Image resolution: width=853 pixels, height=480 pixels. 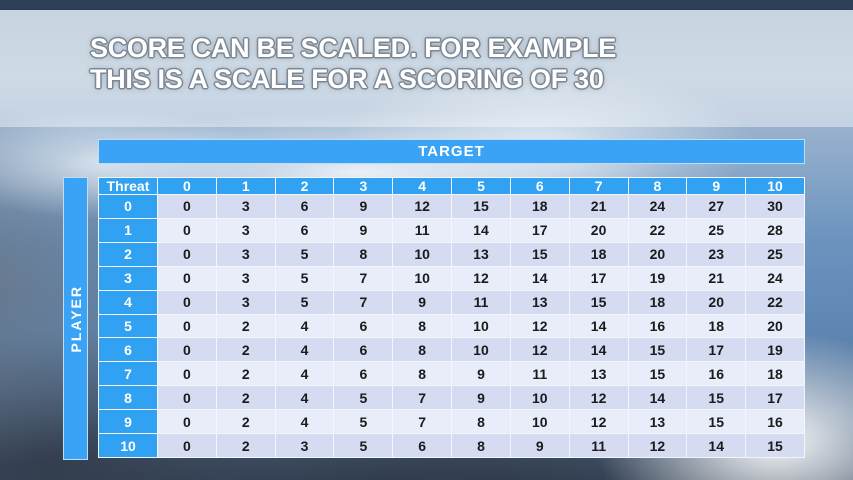 I want to click on score-cell: 28, so click(x=775, y=230).